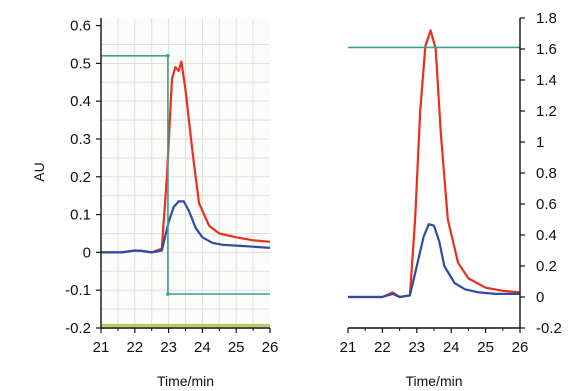 This screenshot has height=391, width=578. Describe the element at coordinates (78, 290) in the screenshot. I see `y-tick-label: -0.1` at that location.